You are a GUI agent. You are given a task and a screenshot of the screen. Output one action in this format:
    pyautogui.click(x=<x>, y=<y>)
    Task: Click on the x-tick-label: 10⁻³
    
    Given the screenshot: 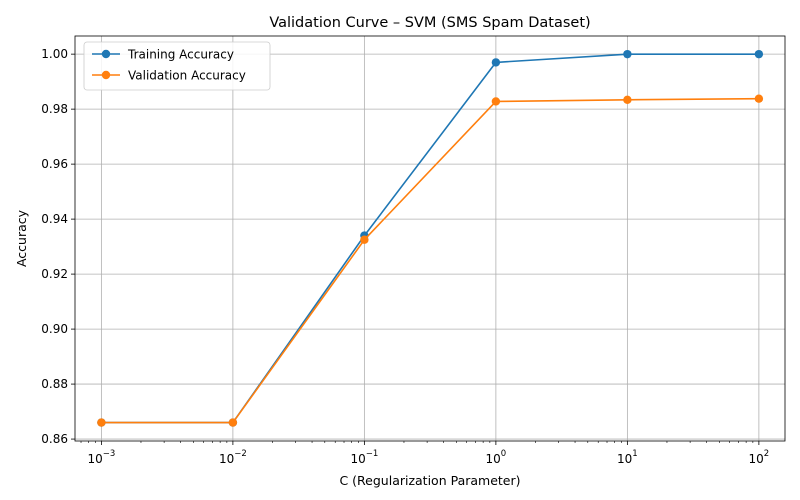 What is the action you would take?
    pyautogui.click(x=101, y=457)
    